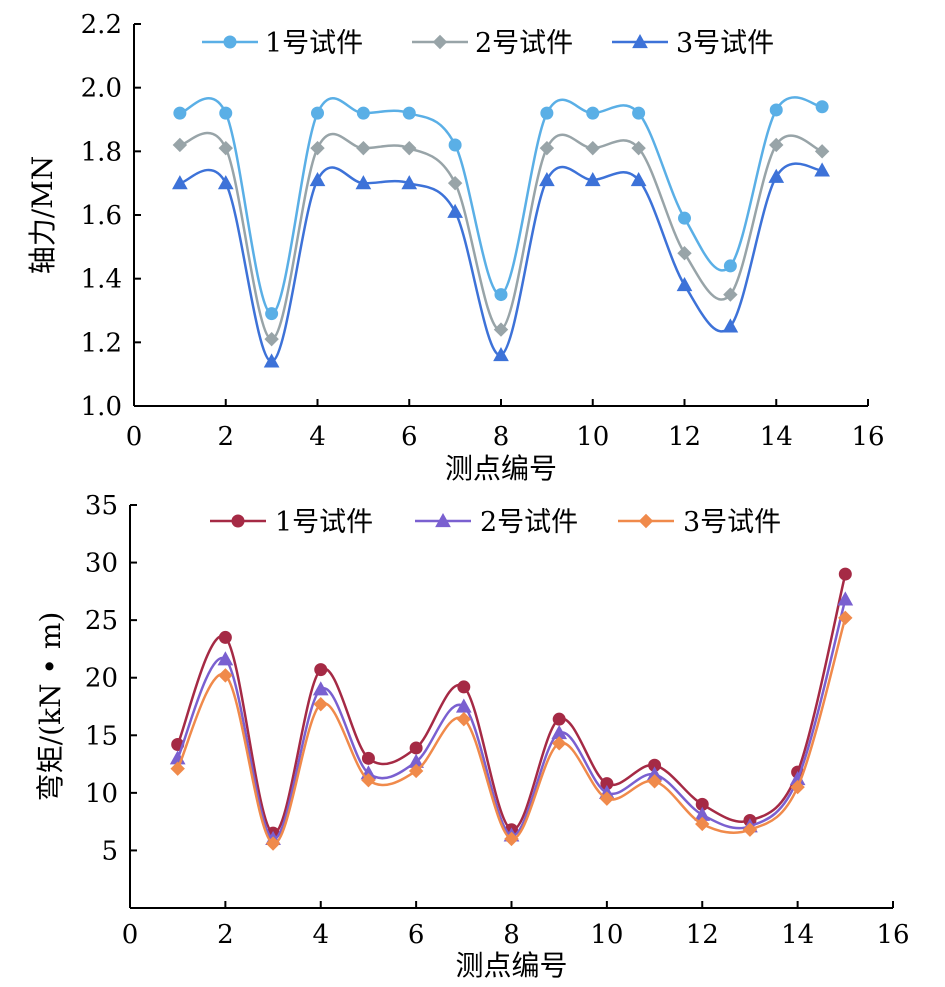 The width and height of the screenshot is (945, 987). Describe the element at coordinates (606, 935) in the screenshot. I see `x-tick-label: 10` at that location.